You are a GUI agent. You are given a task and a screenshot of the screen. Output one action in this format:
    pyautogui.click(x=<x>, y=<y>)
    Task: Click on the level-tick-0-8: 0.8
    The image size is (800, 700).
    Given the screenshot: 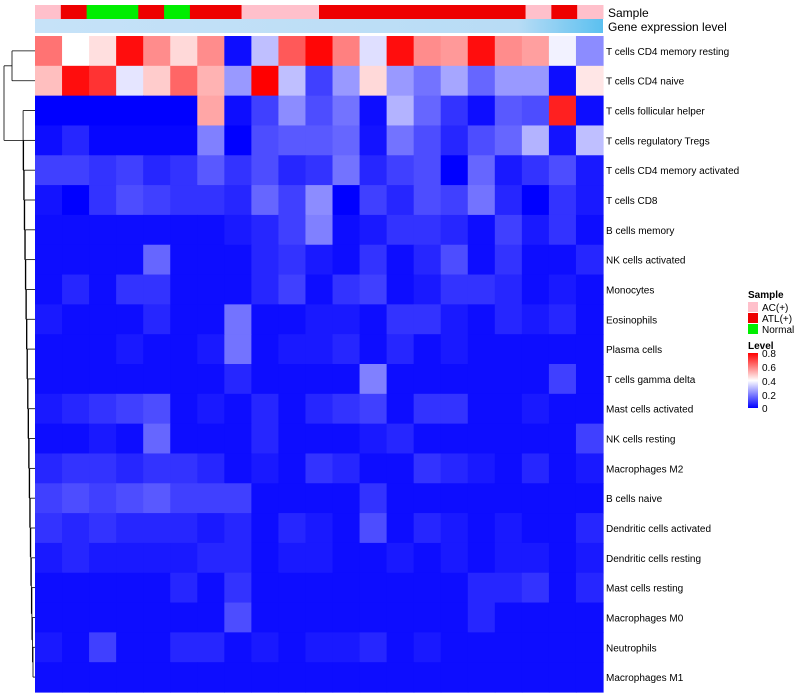 What is the action you would take?
    pyautogui.click(x=769, y=354)
    